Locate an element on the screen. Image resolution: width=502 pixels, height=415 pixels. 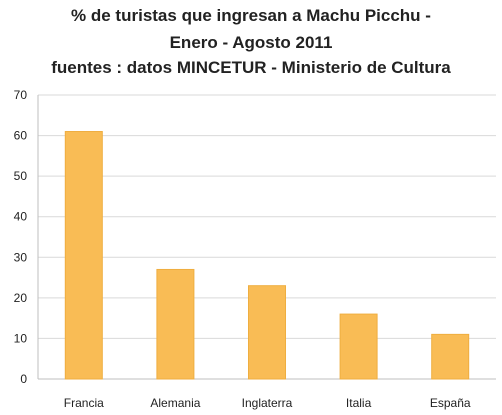
x-category-label: Italia is located at coordinates (359, 403).